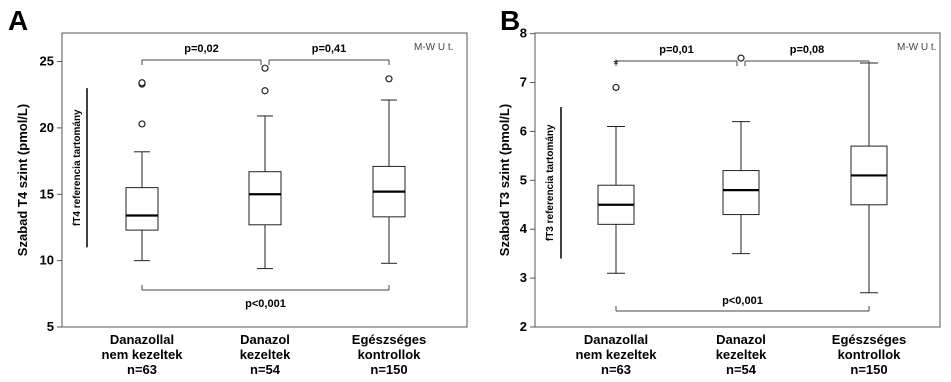 The height and width of the screenshot is (382, 951). What do you see at coordinates (510, 20) in the screenshot?
I see `panel-letter: B` at bounding box center [510, 20].